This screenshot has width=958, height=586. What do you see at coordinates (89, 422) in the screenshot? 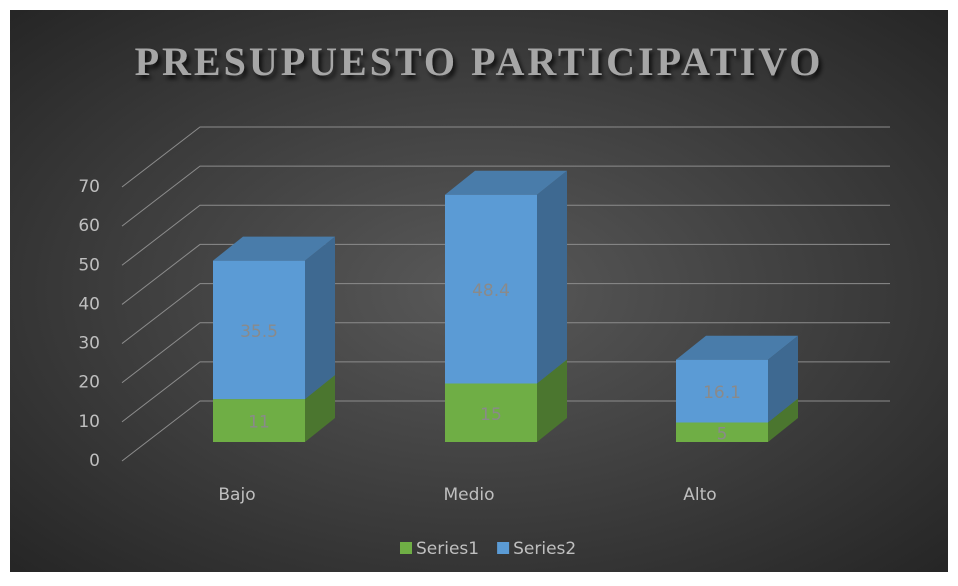
I see `y-tick-label: 10` at bounding box center [89, 422].